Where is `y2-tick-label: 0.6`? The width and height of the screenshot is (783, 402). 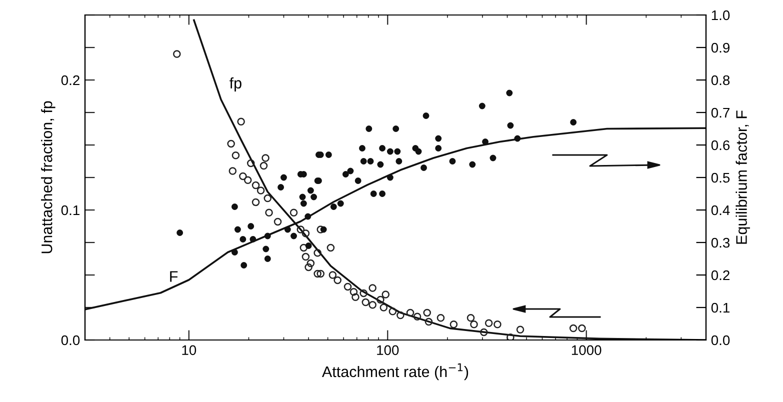 y2-tick-label: 0.6 is located at coordinates (720, 145).